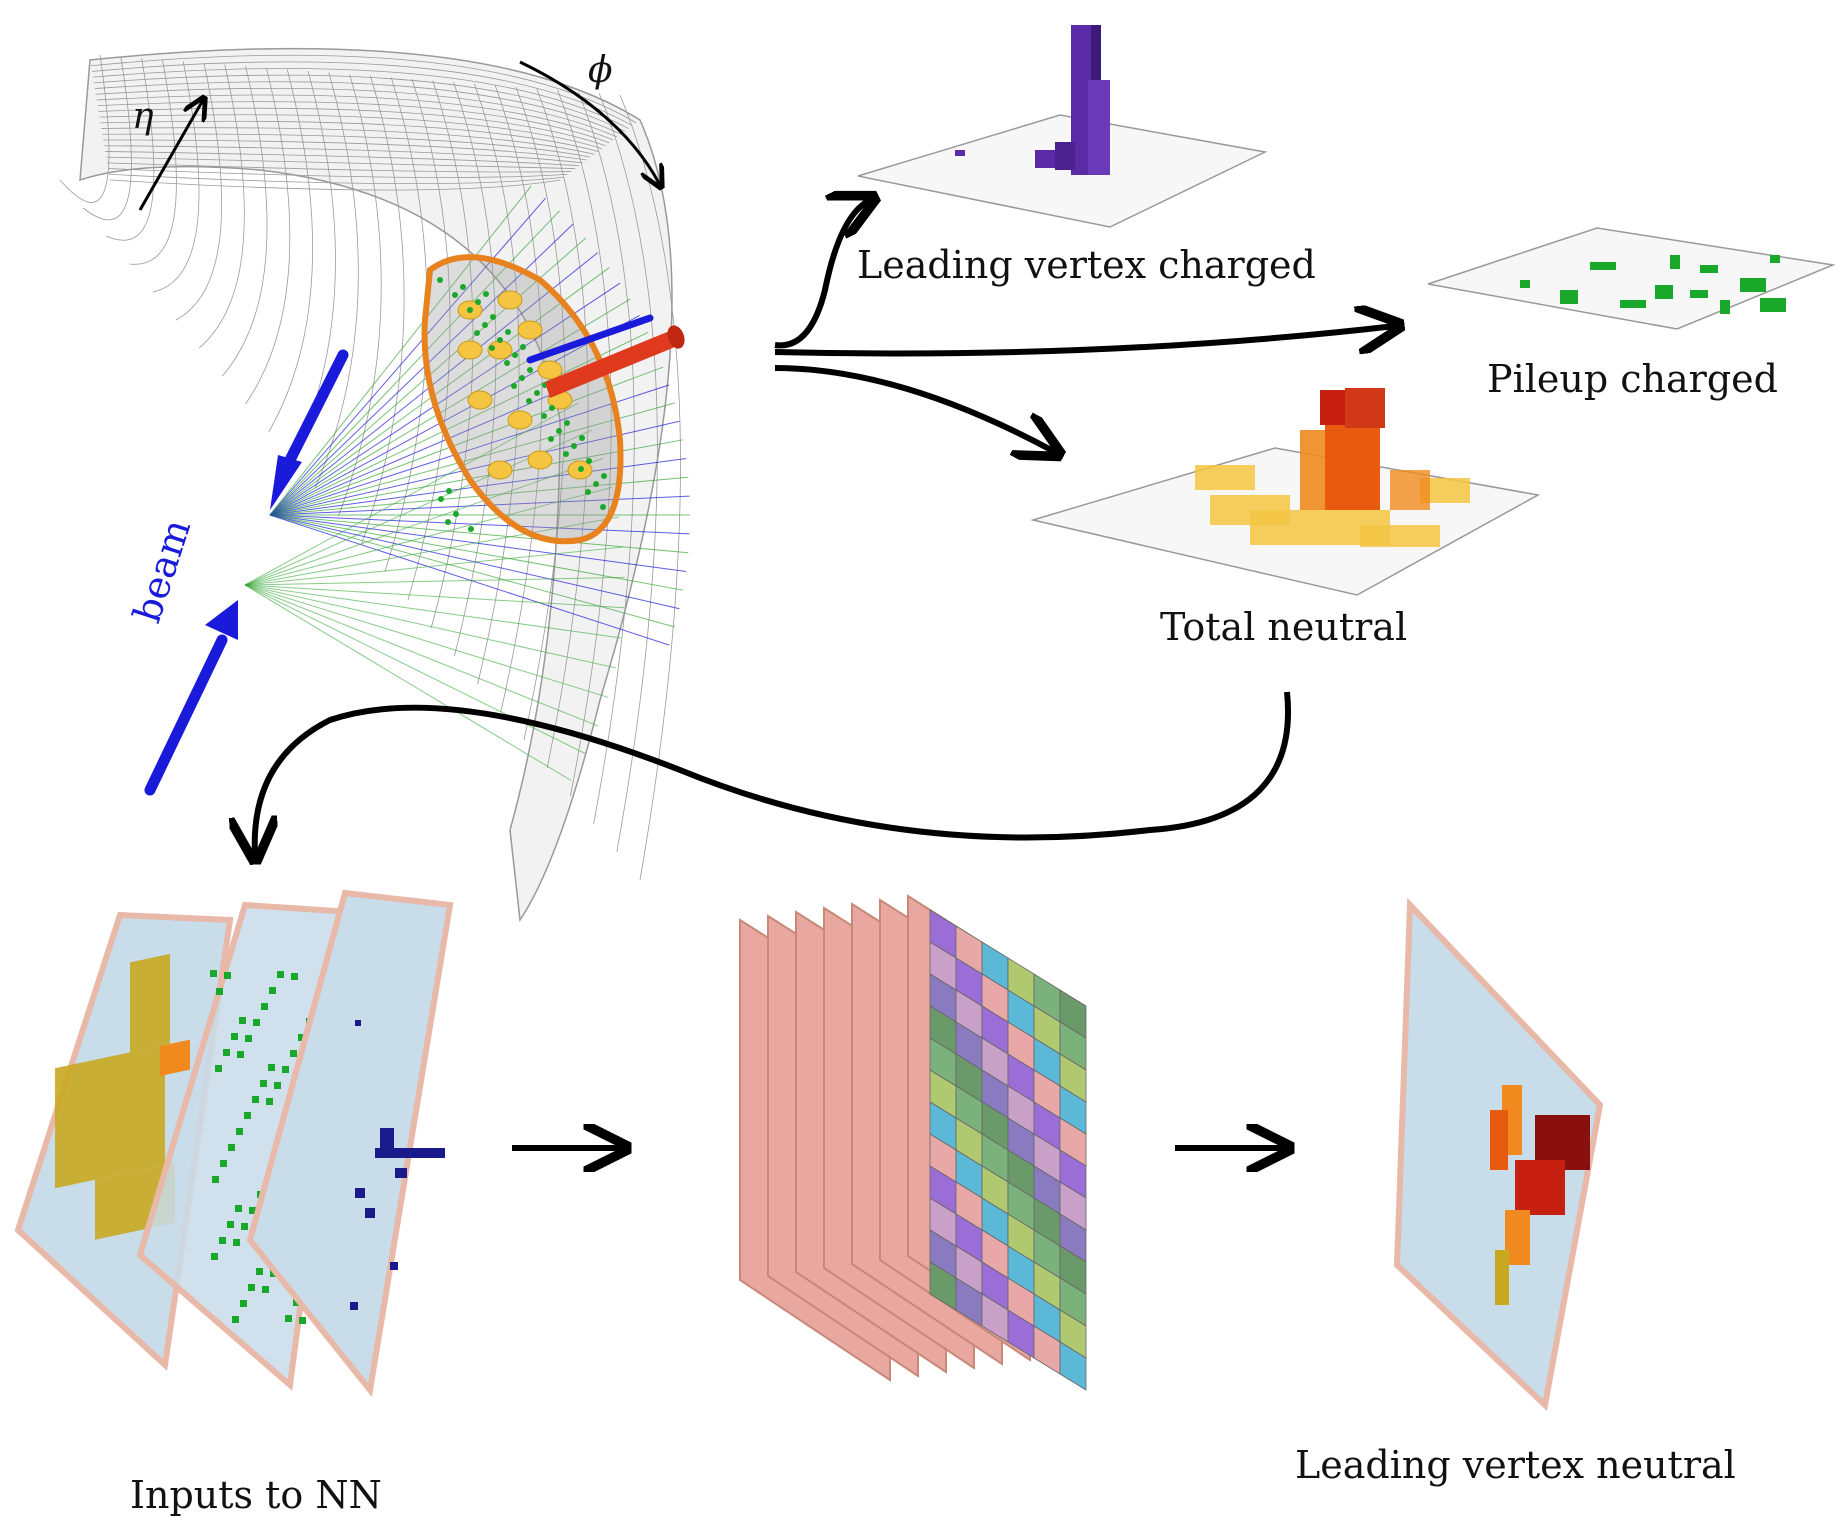  Describe the element at coordinates (143, 116) in the screenshot. I see `eta-label: η` at that location.